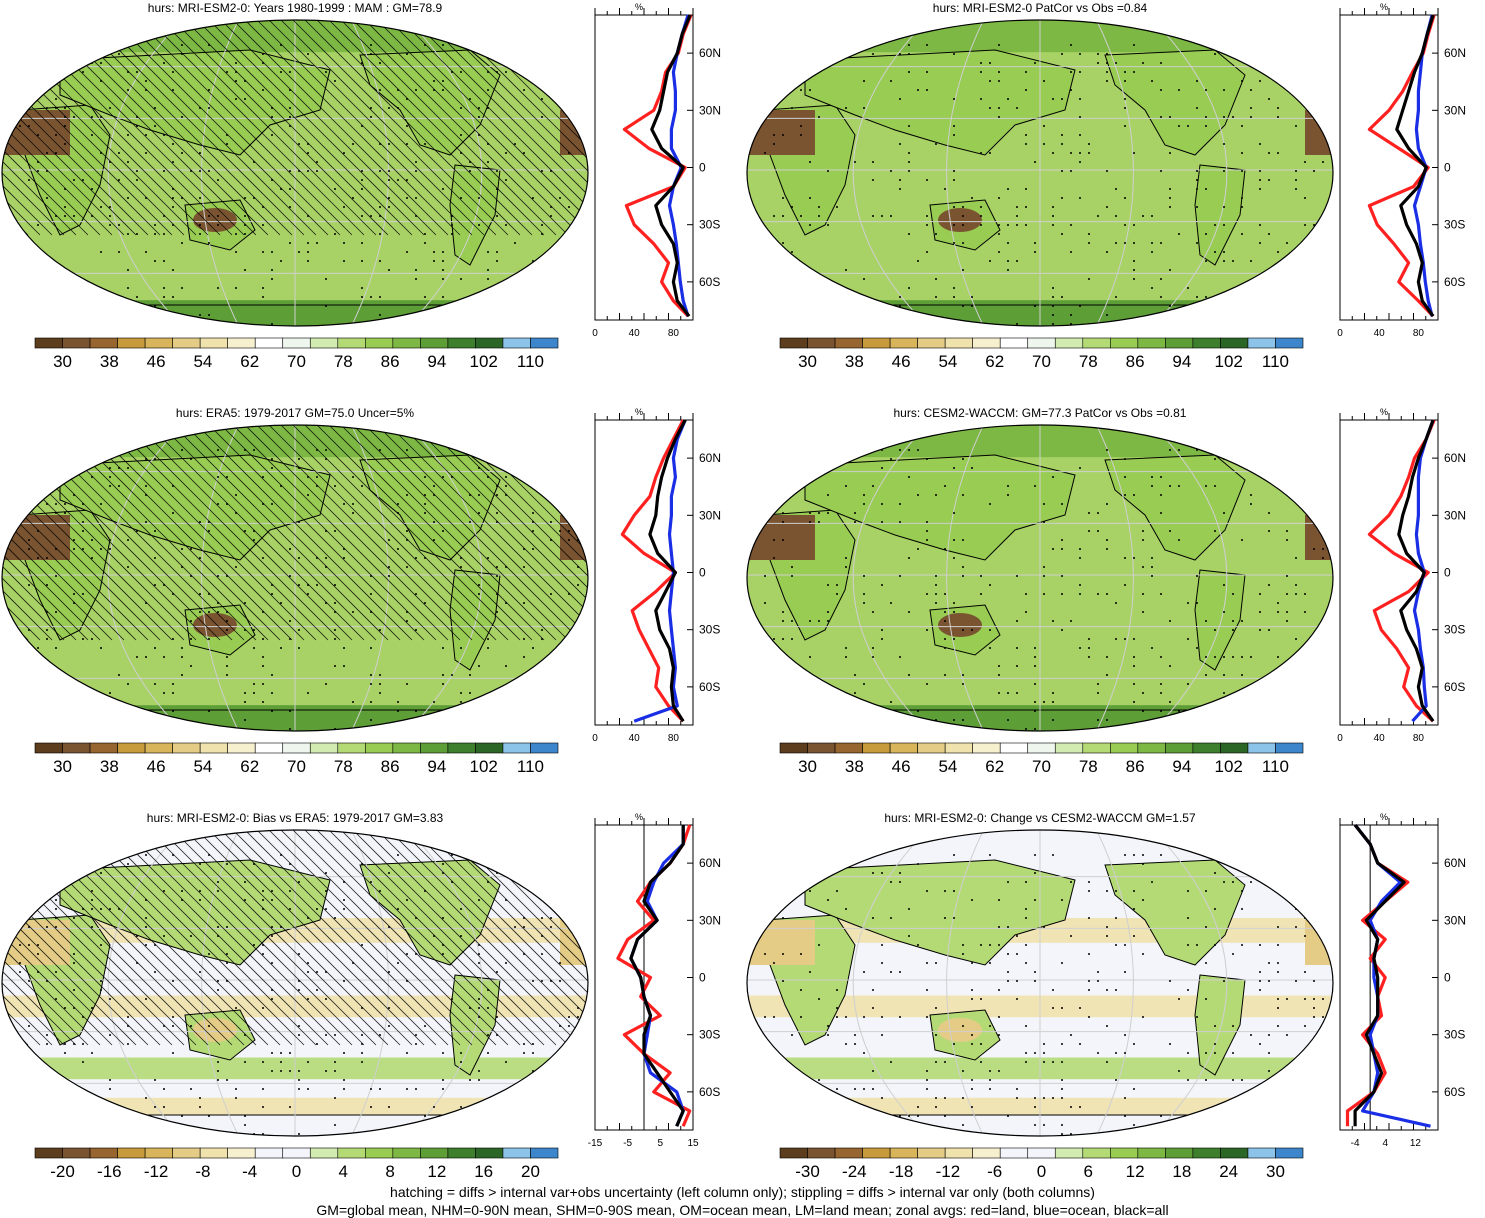 The height and width of the screenshot is (1218, 1485). What do you see at coordinates (1135, 1171) in the screenshot?
I see `colorbar-label: 12` at bounding box center [1135, 1171].